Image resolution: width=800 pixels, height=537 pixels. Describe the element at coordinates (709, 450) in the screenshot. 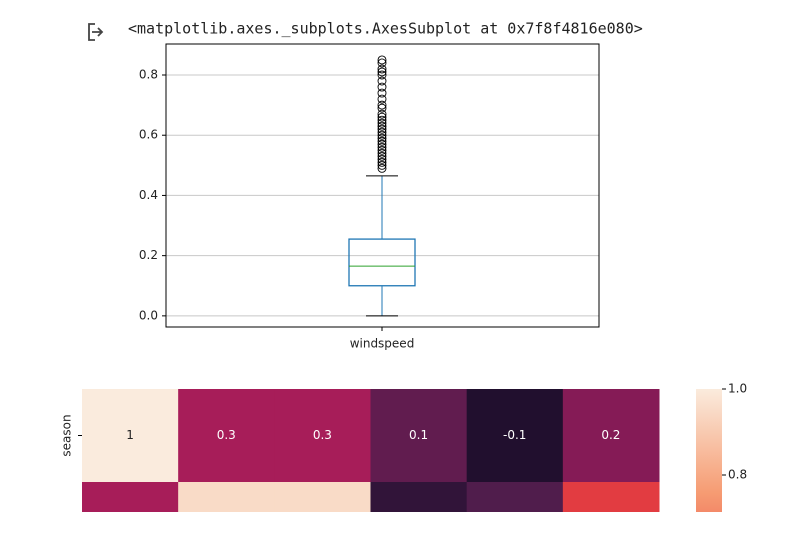

I see `colorbar` at that location.